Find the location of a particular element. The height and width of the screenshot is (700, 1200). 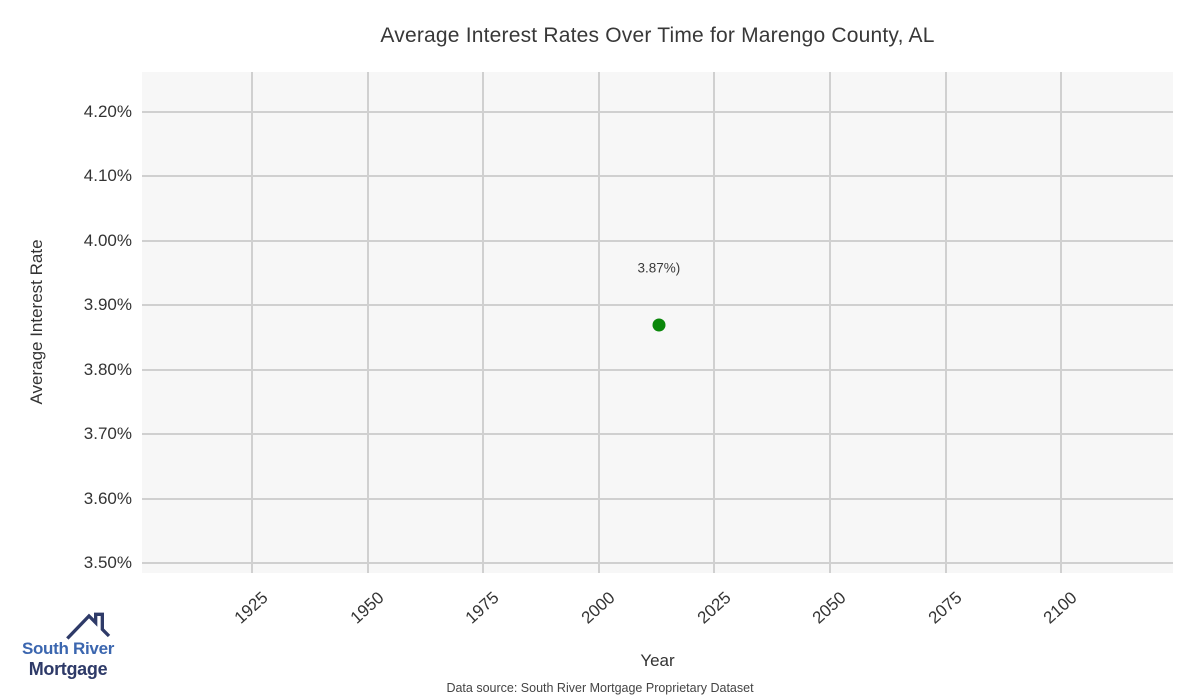

y-tick-label: 3.90% is located at coordinates (107, 305).